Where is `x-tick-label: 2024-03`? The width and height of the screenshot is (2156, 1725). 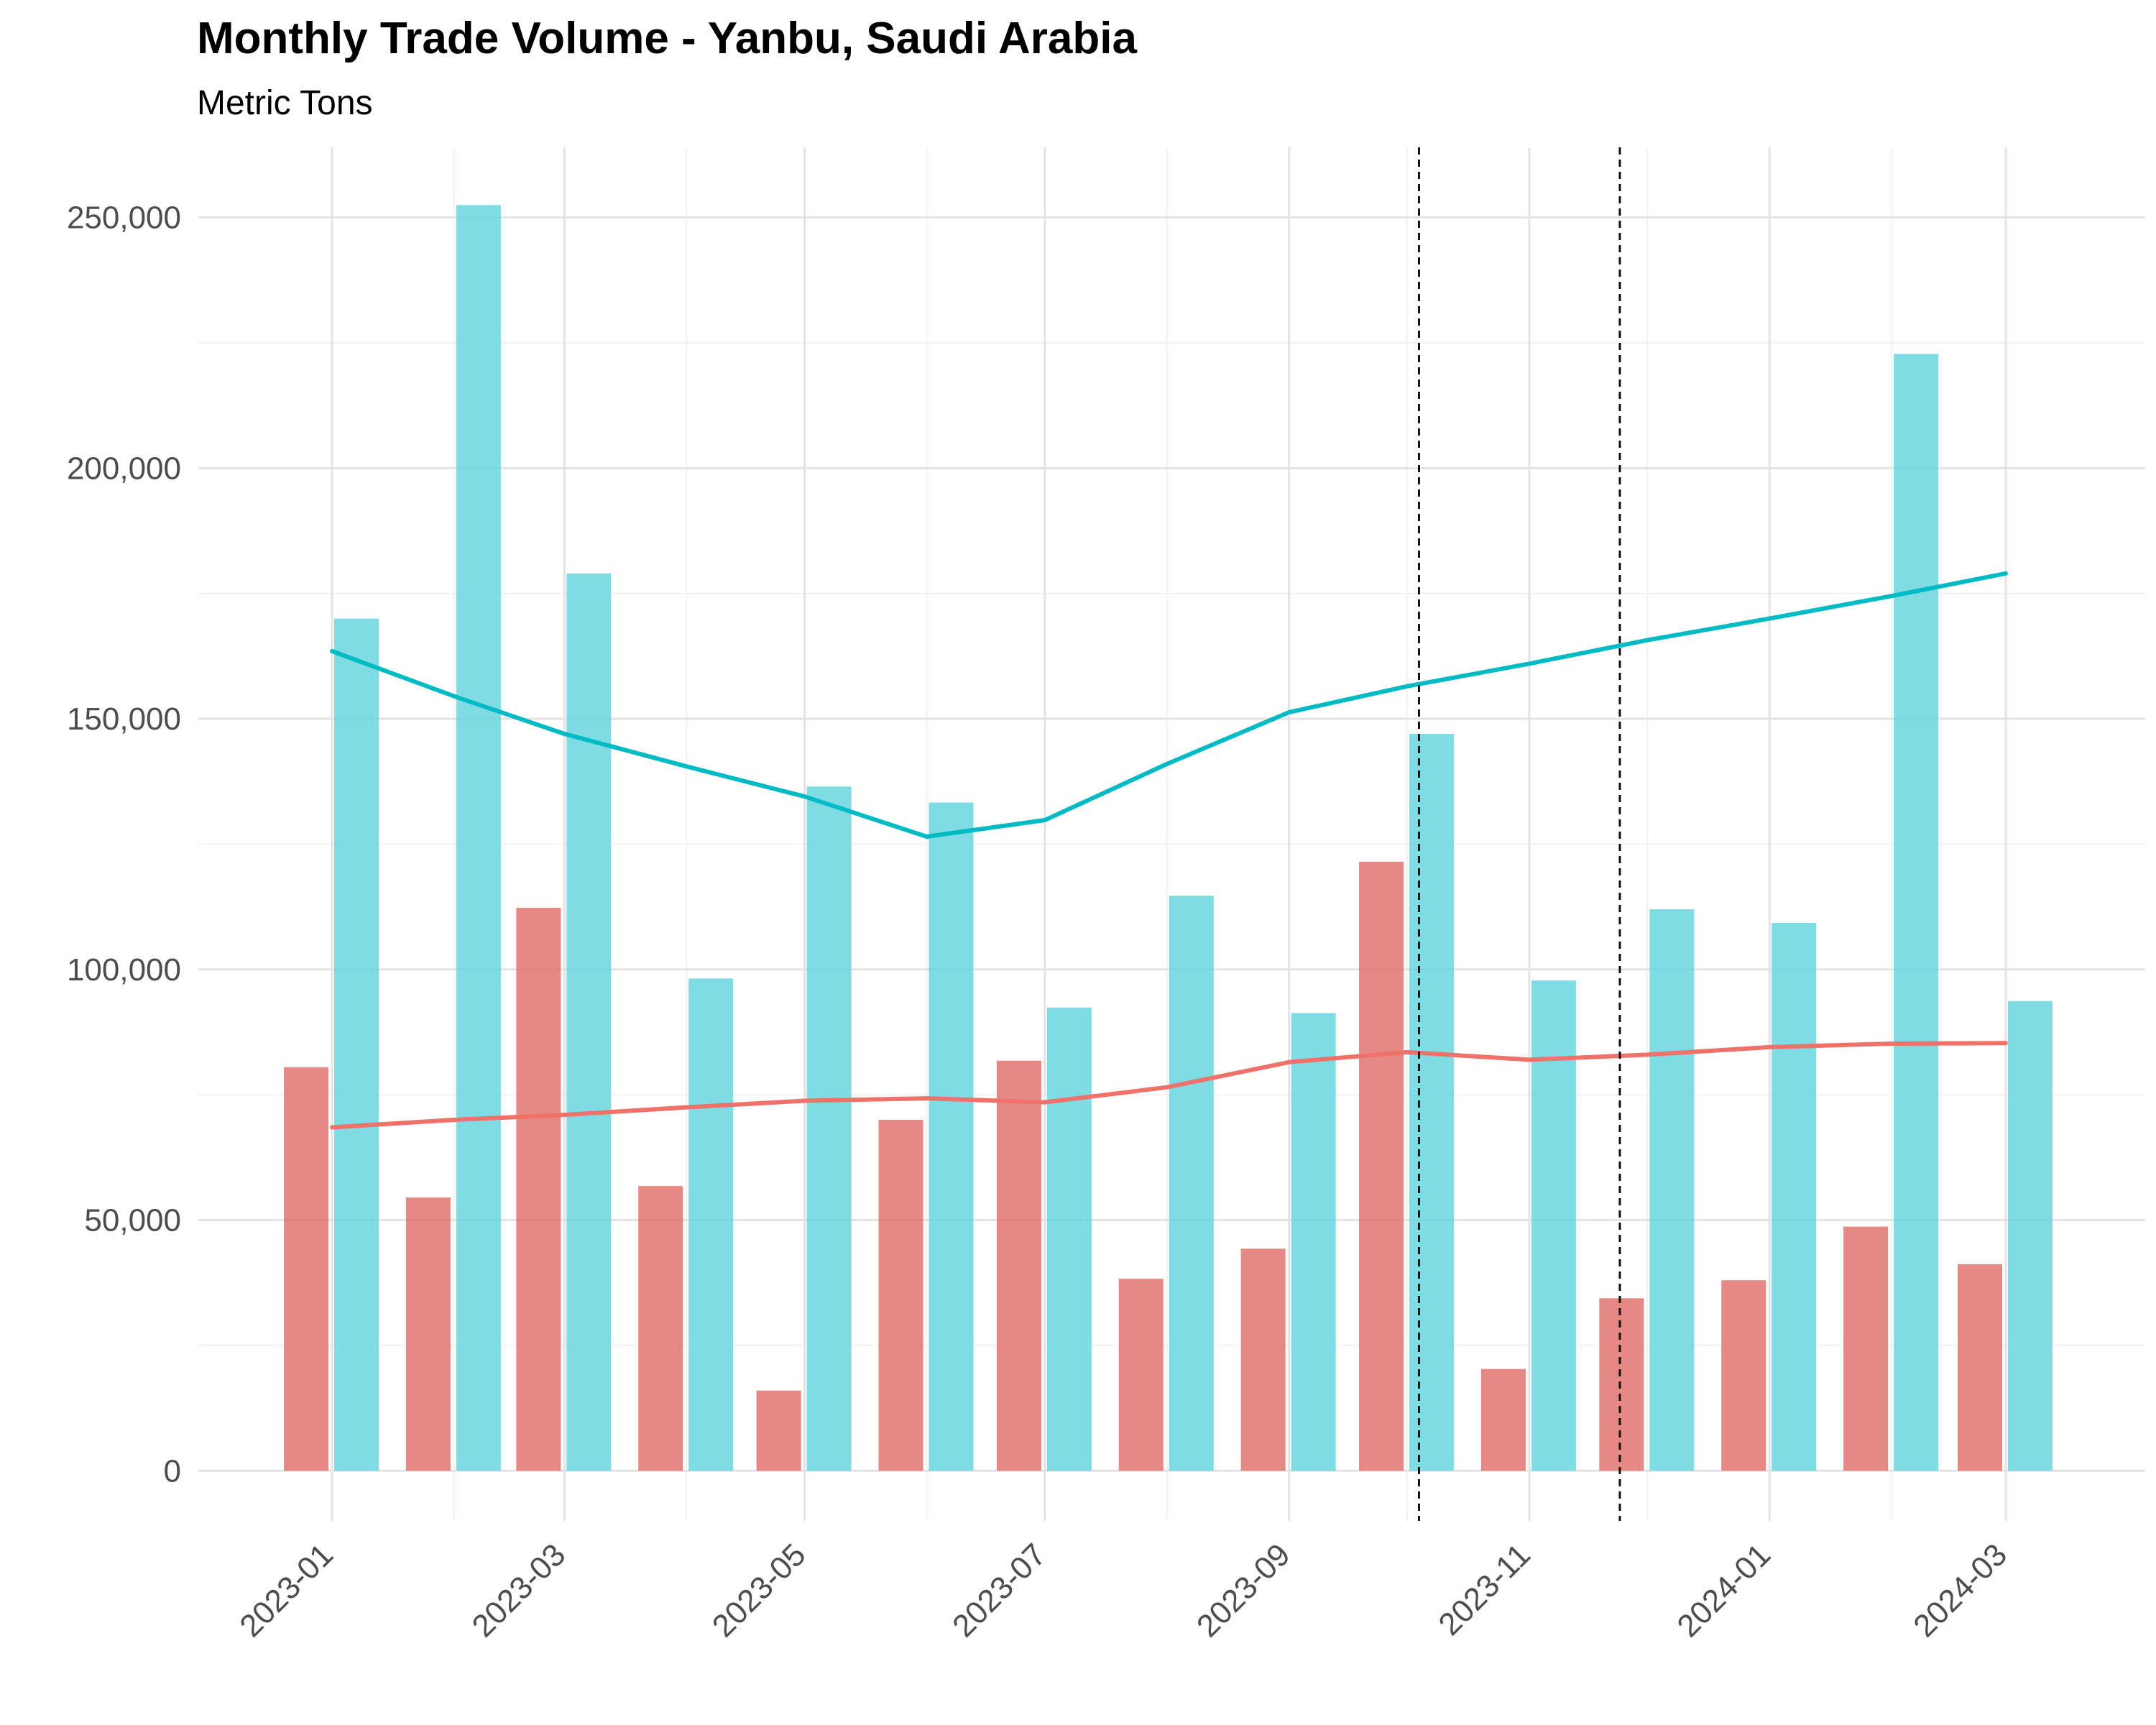 x-tick-label: 2024-03 is located at coordinates (1960, 1590).